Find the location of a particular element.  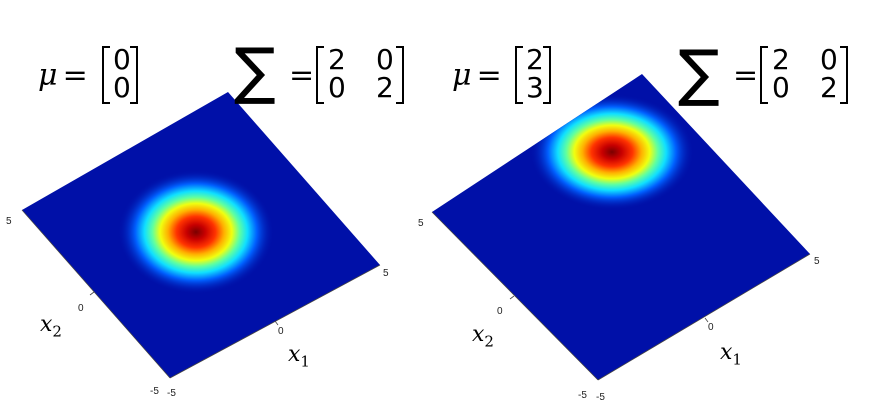

density-peak-right is located at coordinates (612, 152).